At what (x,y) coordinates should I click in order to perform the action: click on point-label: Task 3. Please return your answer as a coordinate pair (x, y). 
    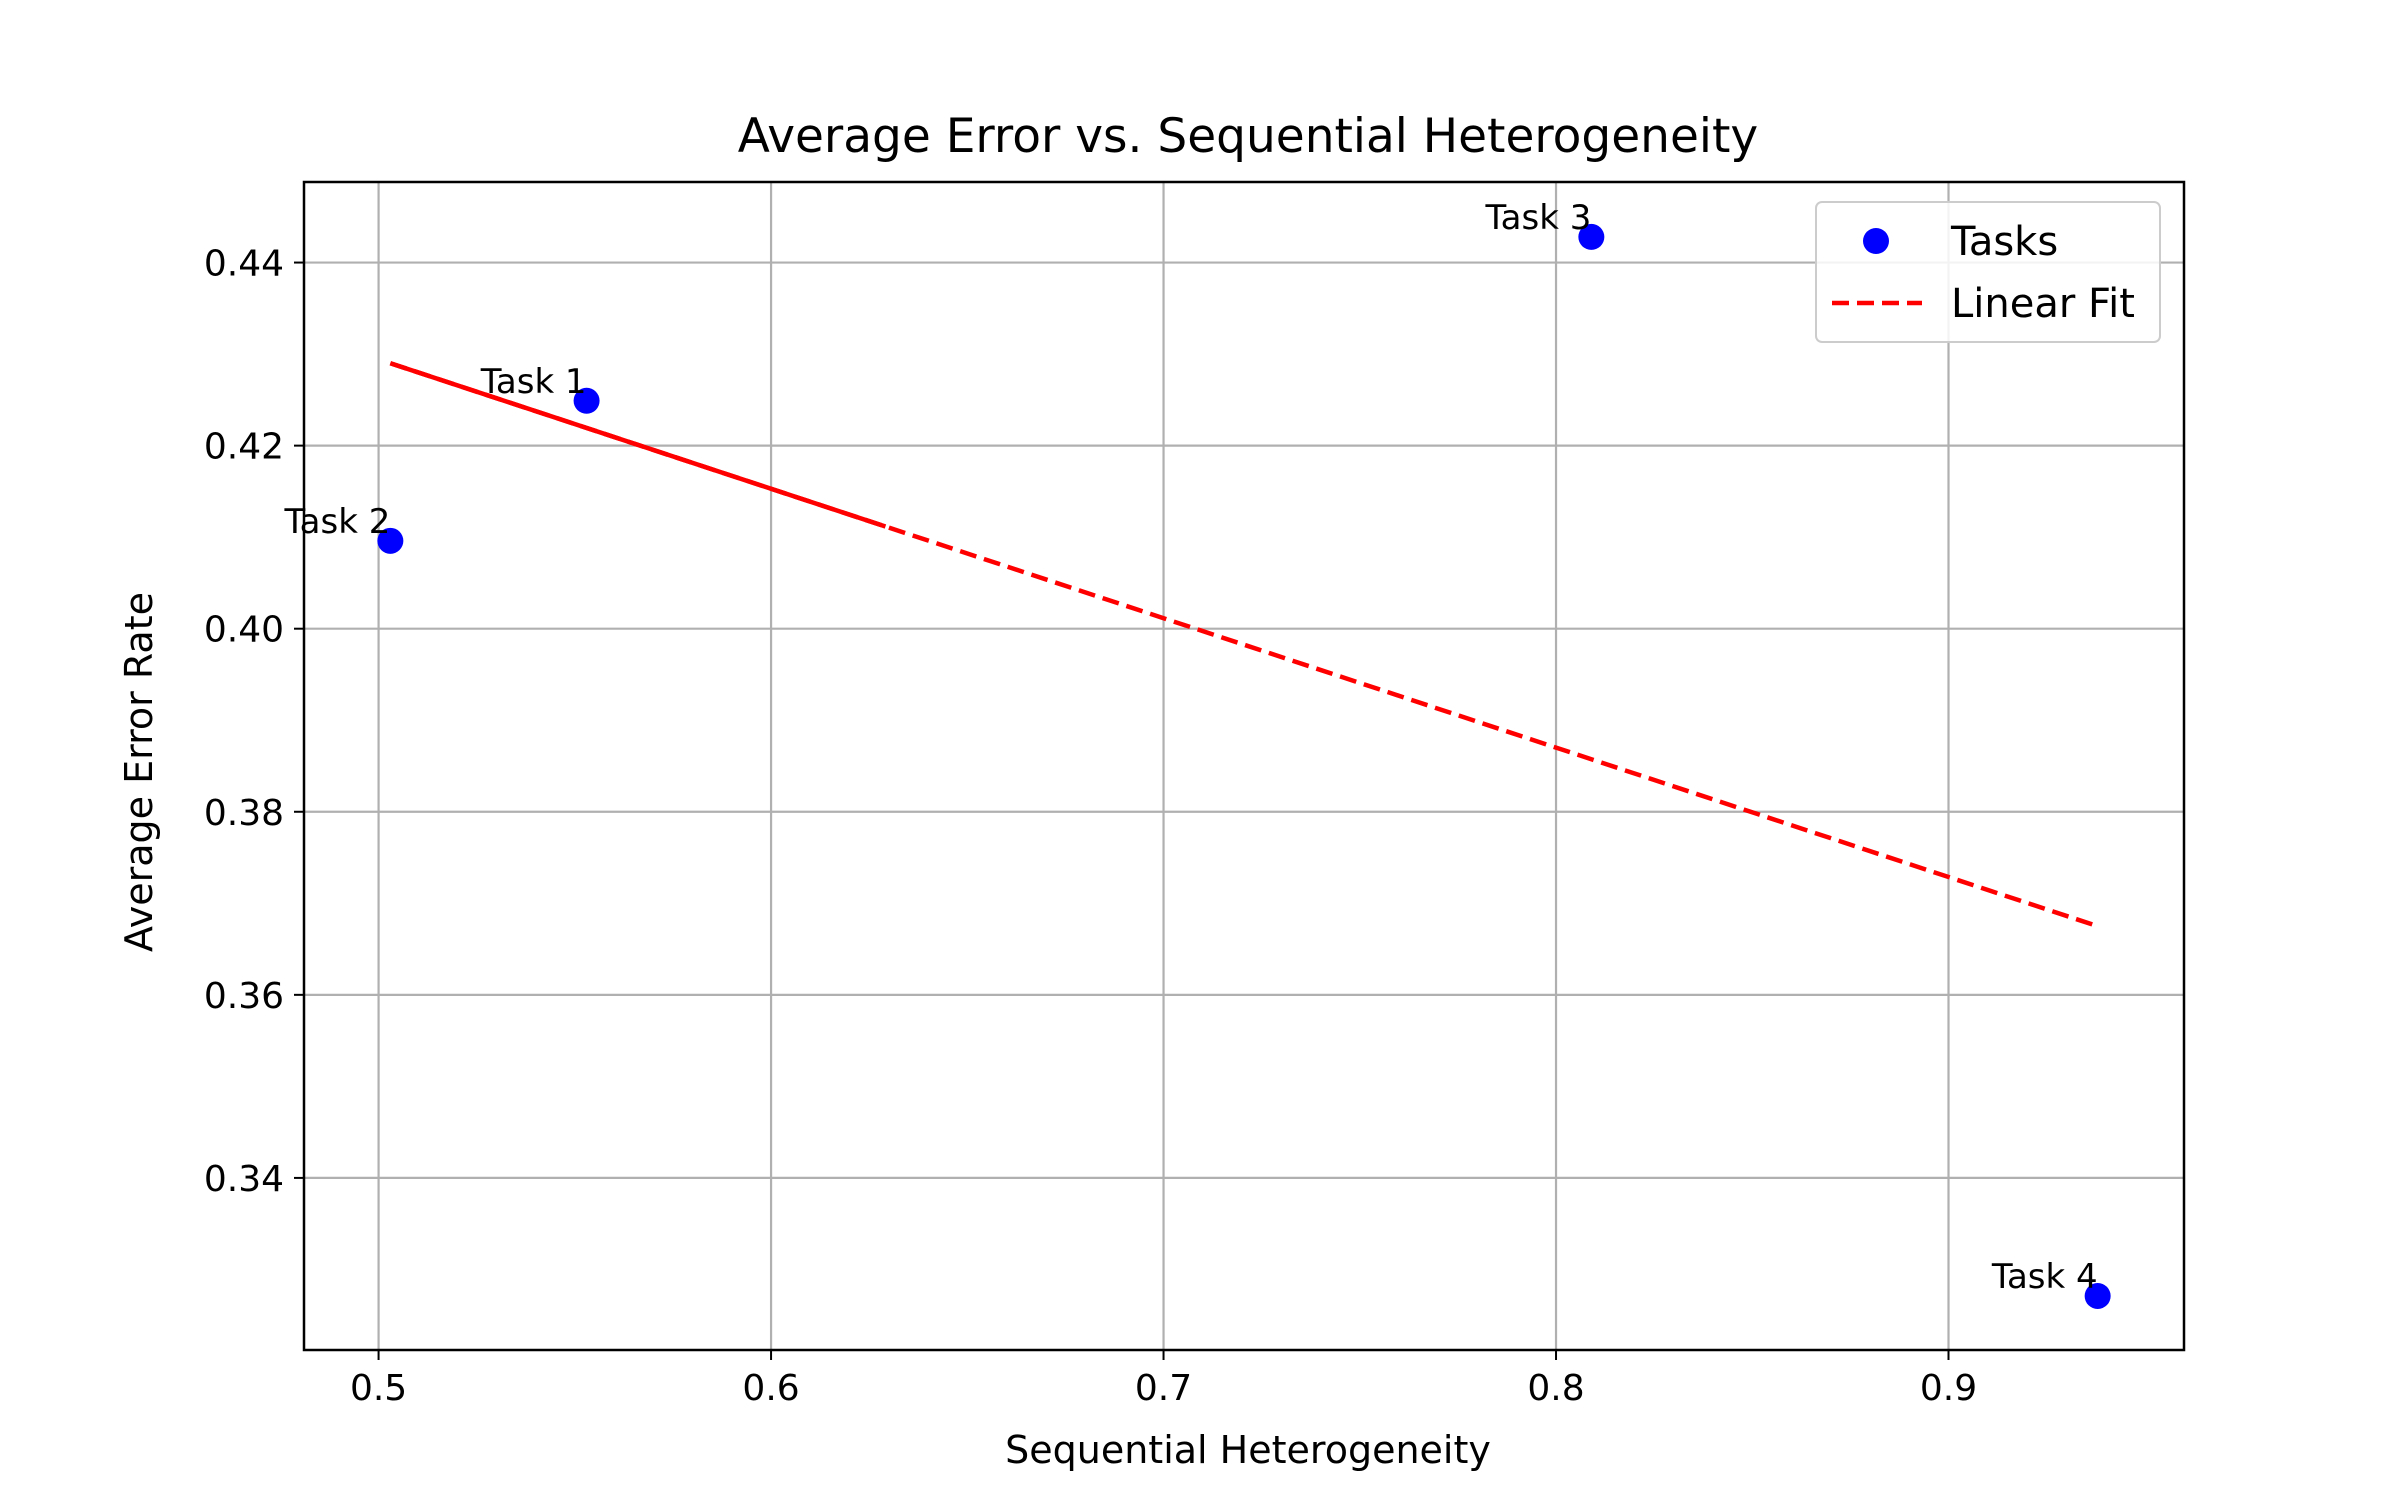
    Looking at the image, I should click on (1538, 218).